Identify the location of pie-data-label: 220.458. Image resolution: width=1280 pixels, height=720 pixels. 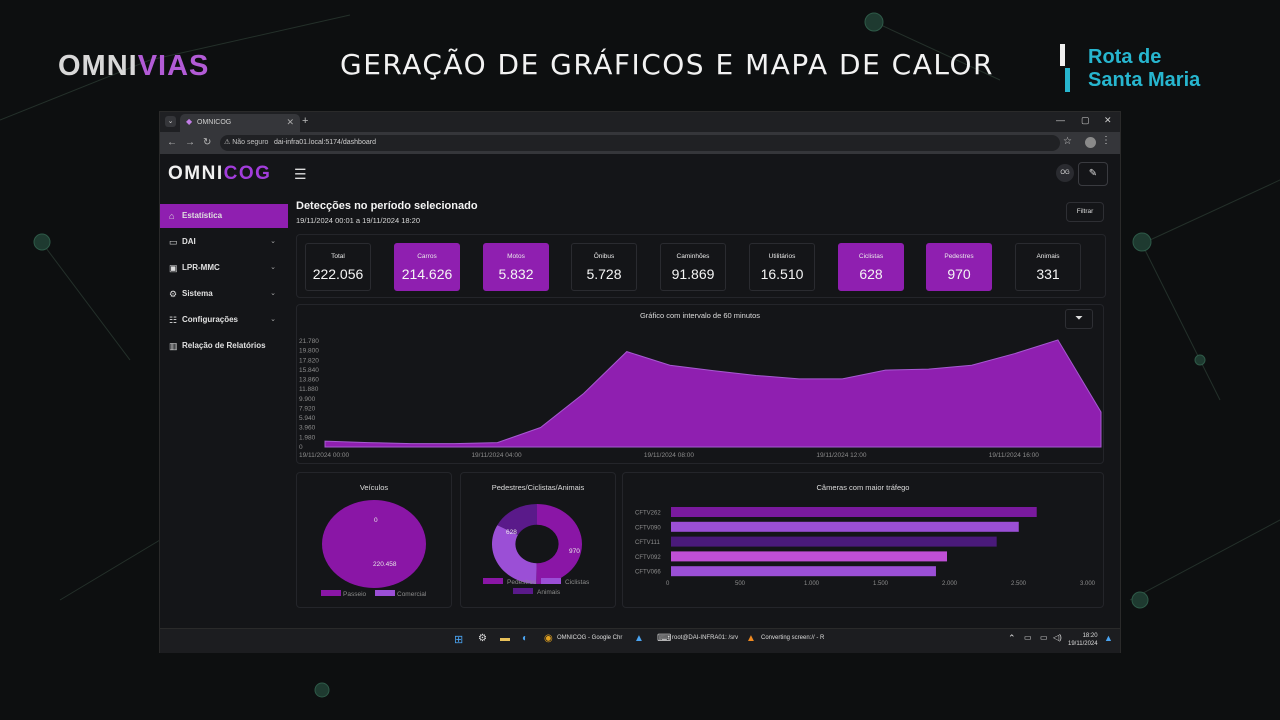
(385, 564).